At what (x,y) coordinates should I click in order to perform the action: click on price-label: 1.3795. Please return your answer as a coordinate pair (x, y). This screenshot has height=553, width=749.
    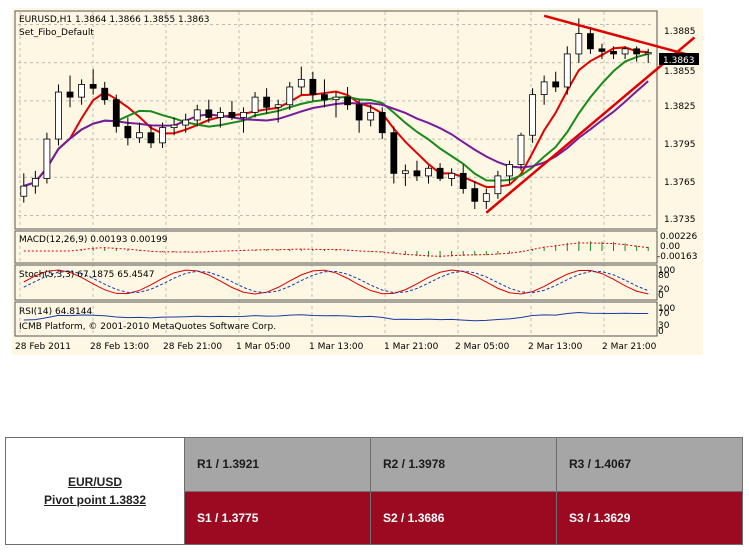
    Looking at the image, I should click on (680, 145).